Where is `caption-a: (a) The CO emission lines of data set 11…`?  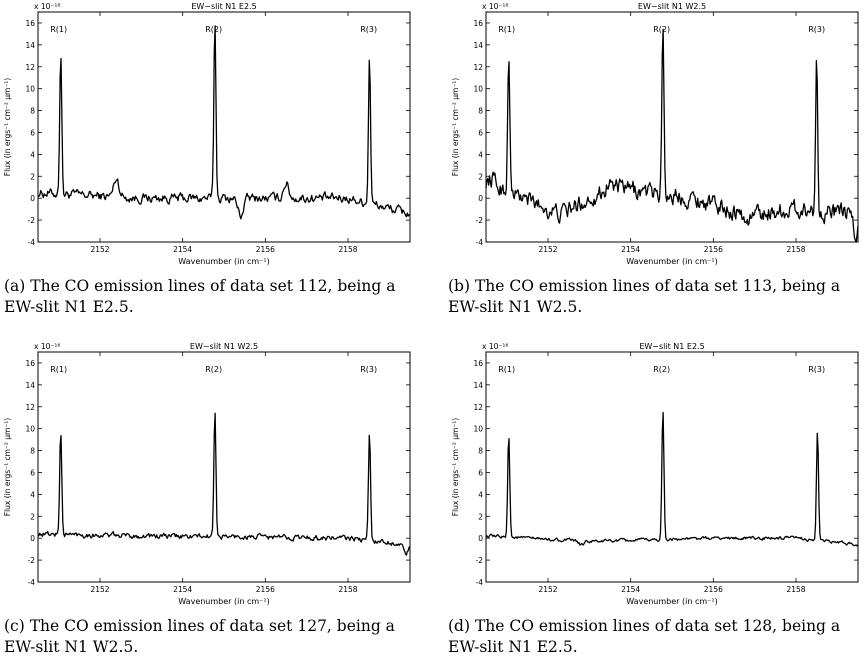 caption-a: (a) The CO emission lines of data set 11… is located at coordinates (200, 296).